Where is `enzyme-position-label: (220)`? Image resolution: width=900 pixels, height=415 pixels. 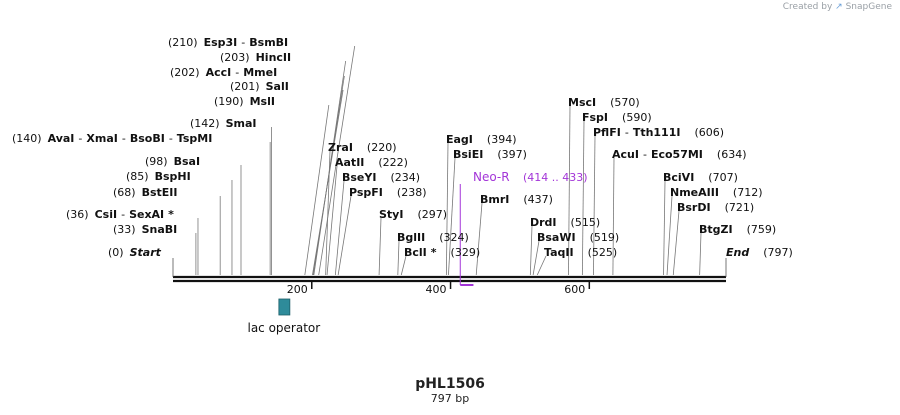 enzyme-position-label: (220) is located at coordinates (382, 147).